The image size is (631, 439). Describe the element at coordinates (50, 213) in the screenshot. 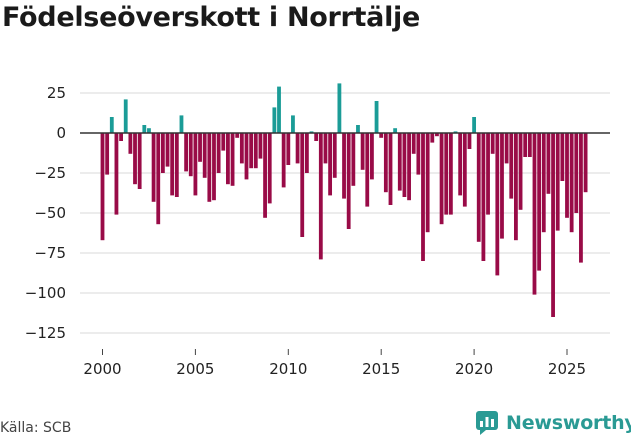

I see `y-tick-label: −50` at that location.